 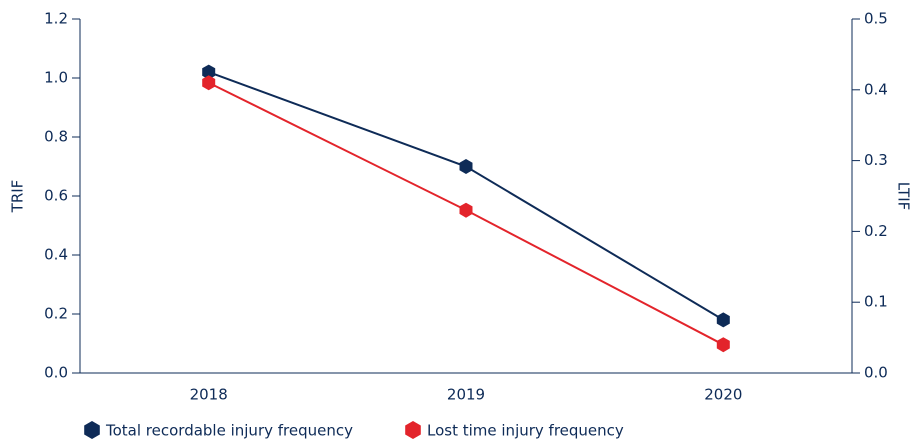 What do you see at coordinates (876, 231) in the screenshot?
I see `y2-tick-label: 0.2` at bounding box center [876, 231].